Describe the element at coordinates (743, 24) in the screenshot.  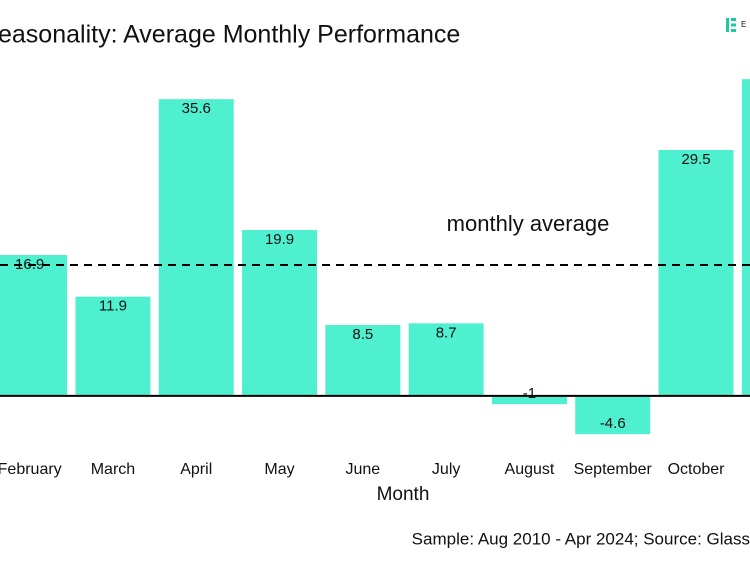
I see `svg-text: E` at that location.